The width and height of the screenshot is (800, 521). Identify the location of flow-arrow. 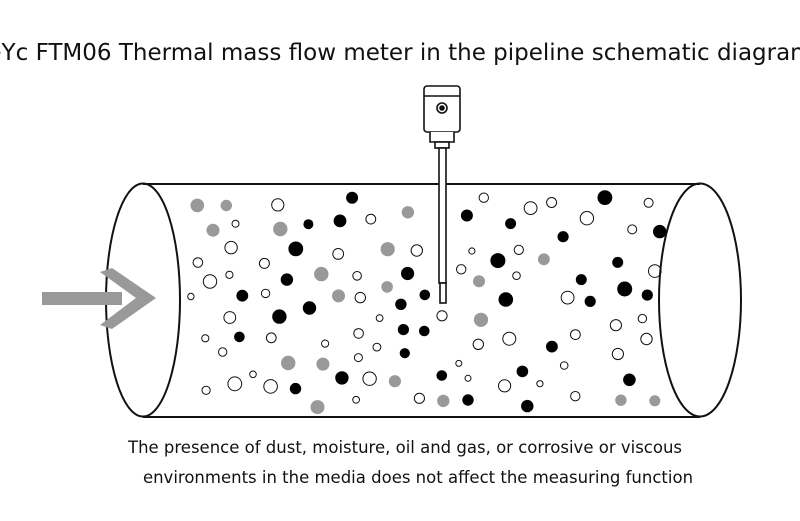
(99, 298).